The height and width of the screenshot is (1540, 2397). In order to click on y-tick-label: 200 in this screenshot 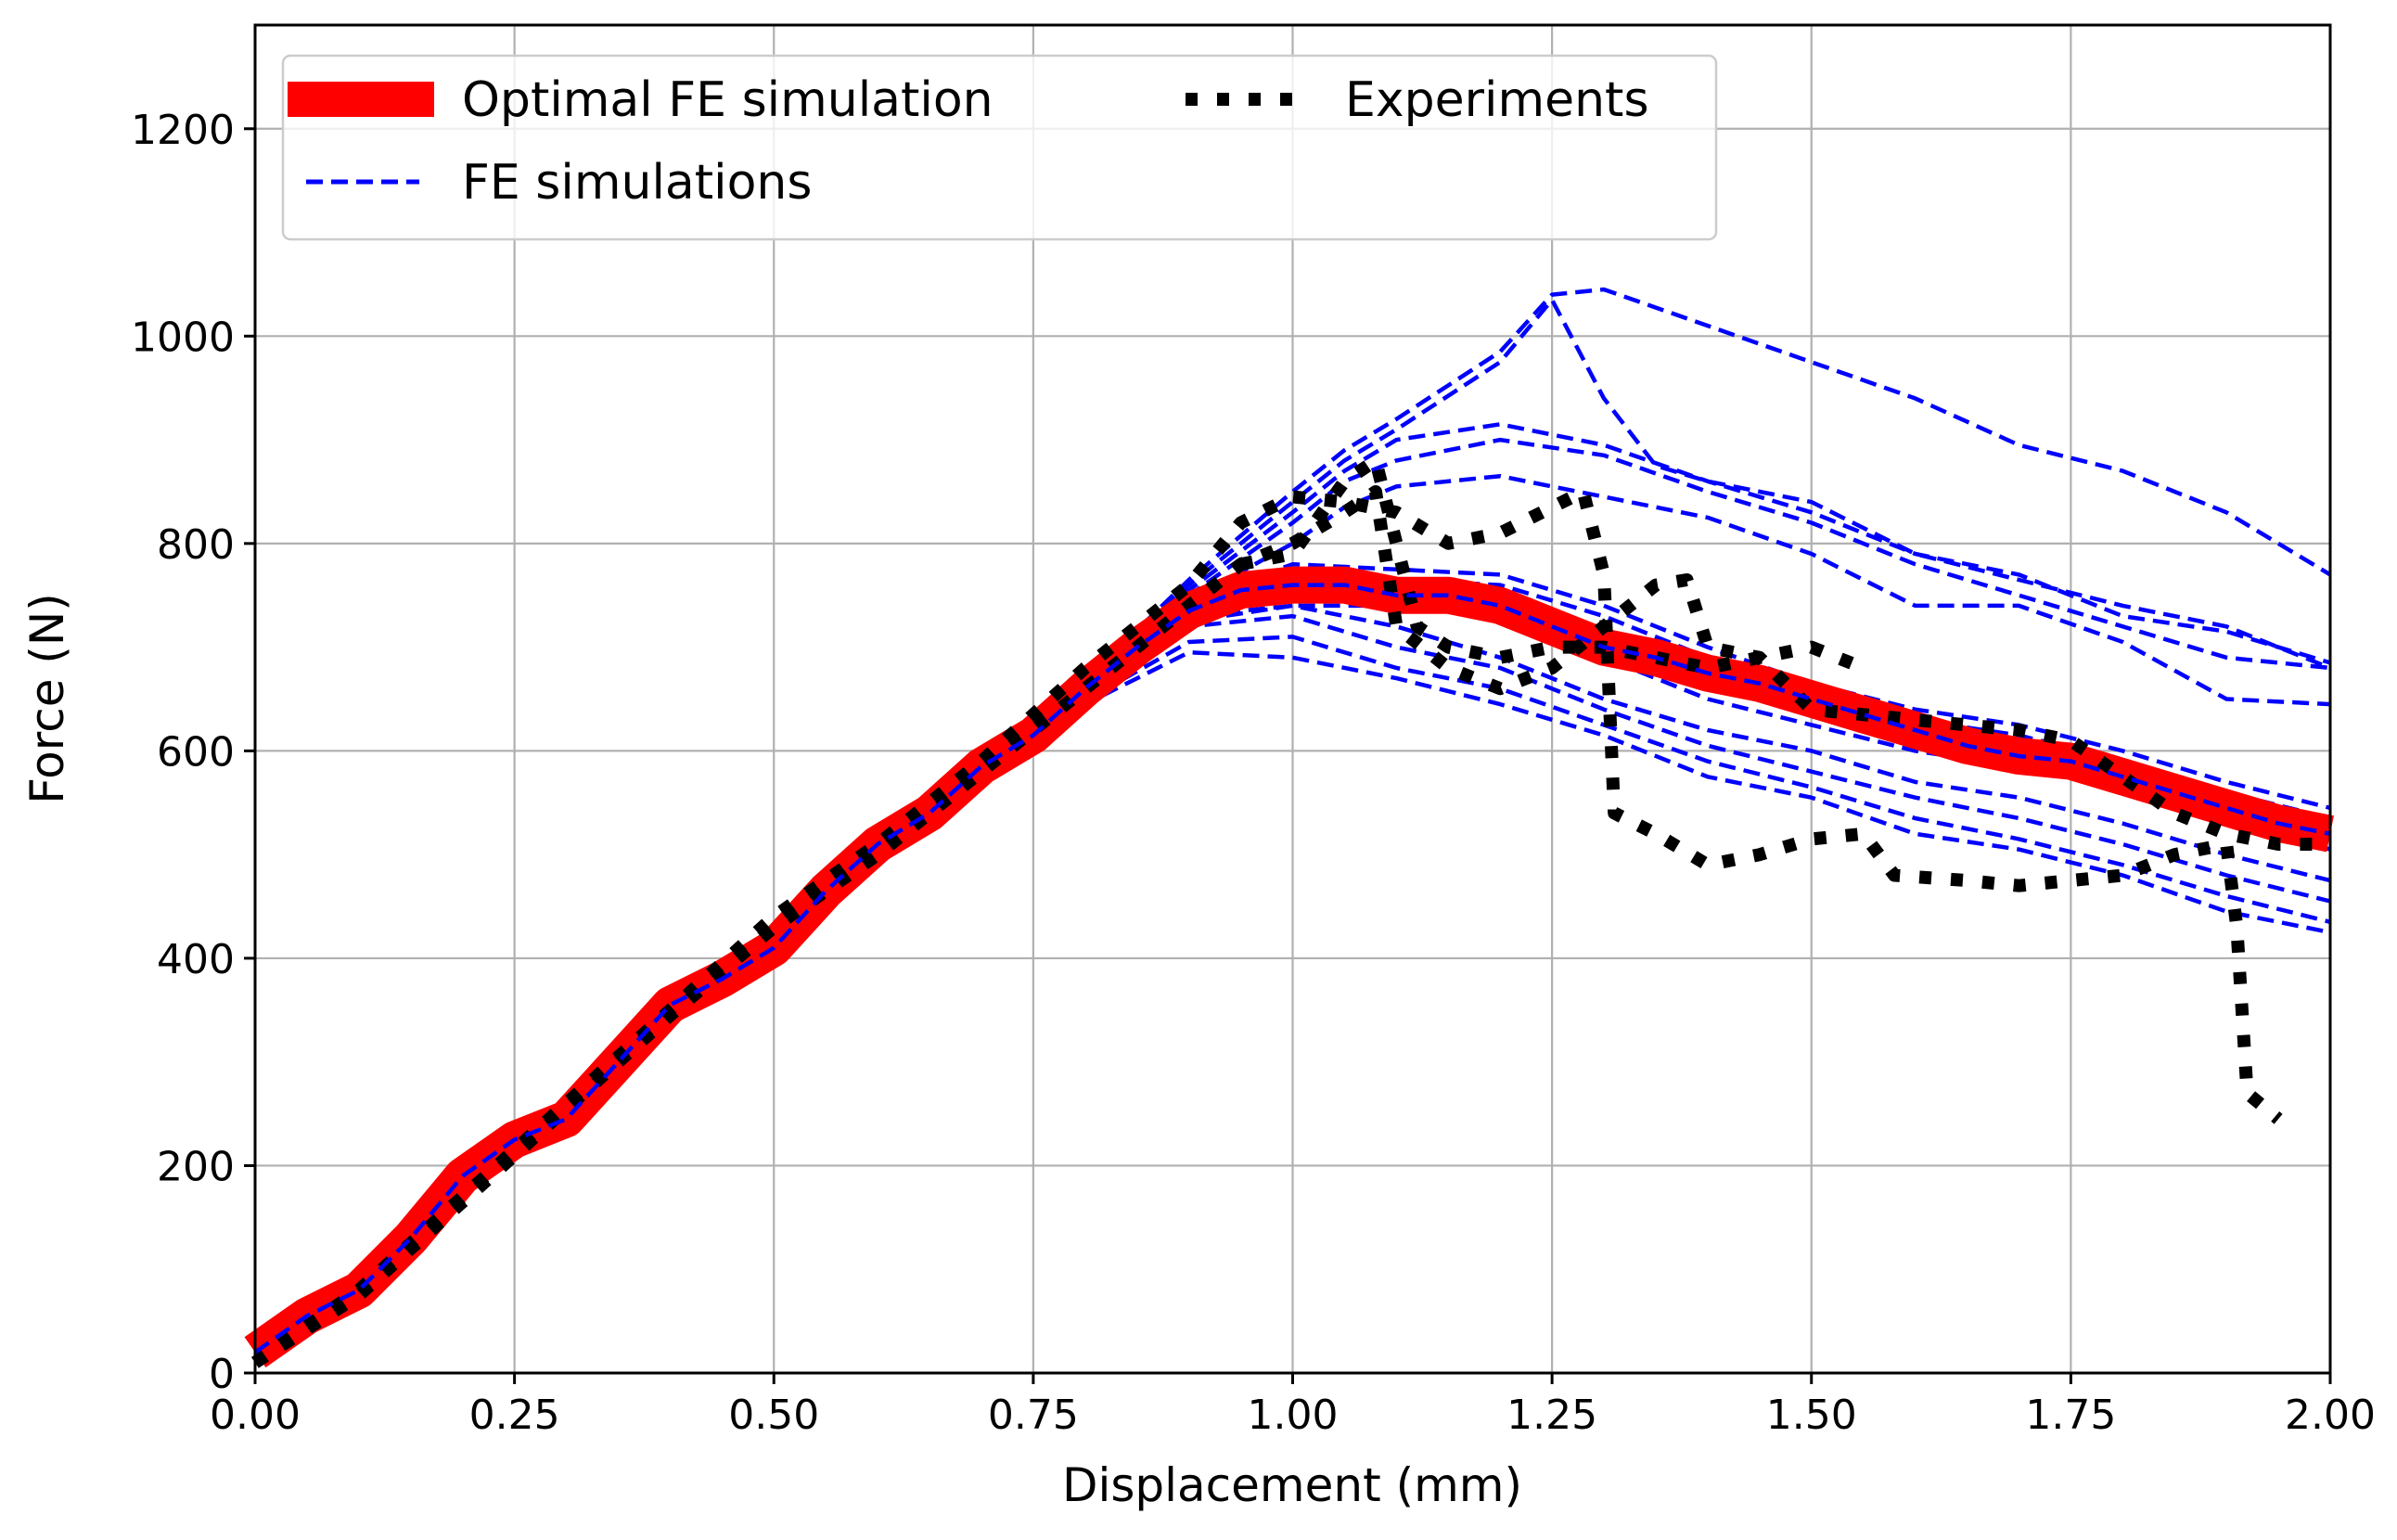, I will do `click(196, 1166)`.